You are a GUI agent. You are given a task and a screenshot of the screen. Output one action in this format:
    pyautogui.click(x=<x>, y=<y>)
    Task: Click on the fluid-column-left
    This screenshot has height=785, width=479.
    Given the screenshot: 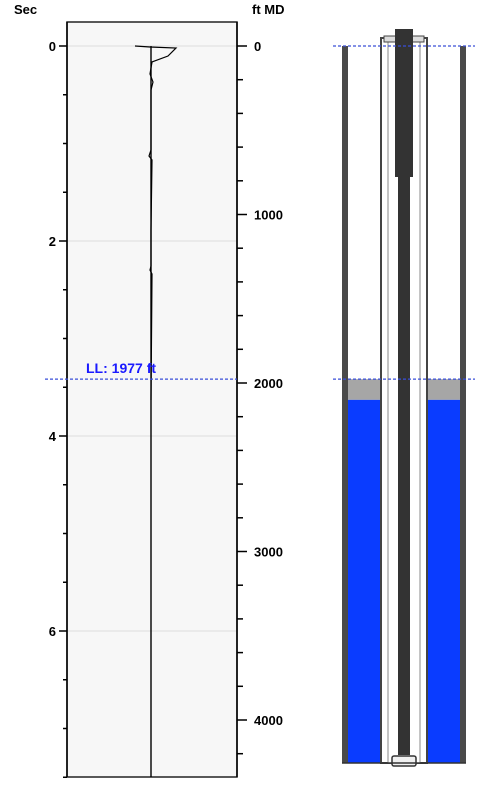 What is the action you would take?
    pyautogui.click(x=364, y=581)
    